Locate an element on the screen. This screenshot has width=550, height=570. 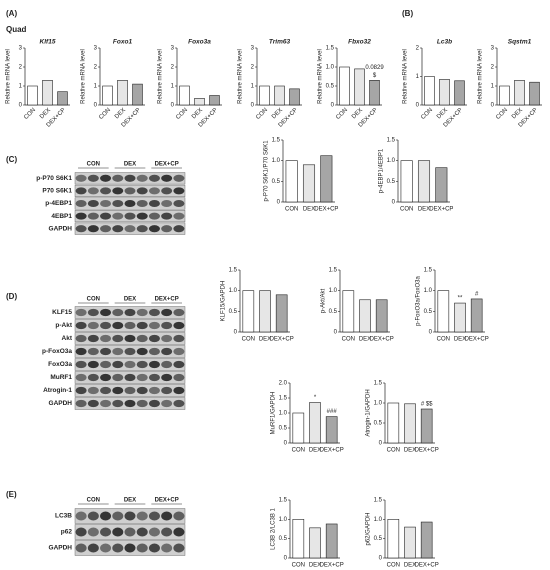
panel-label: (B) is located at coordinates (407, 13).